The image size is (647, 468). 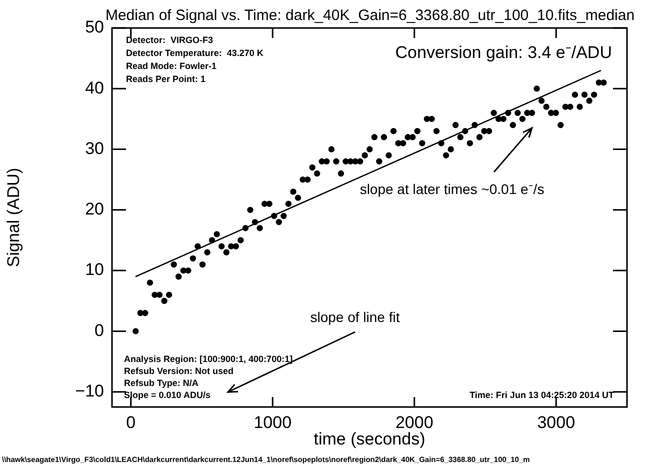 I want to click on x-axis-title: time (seconds), so click(x=370, y=438).